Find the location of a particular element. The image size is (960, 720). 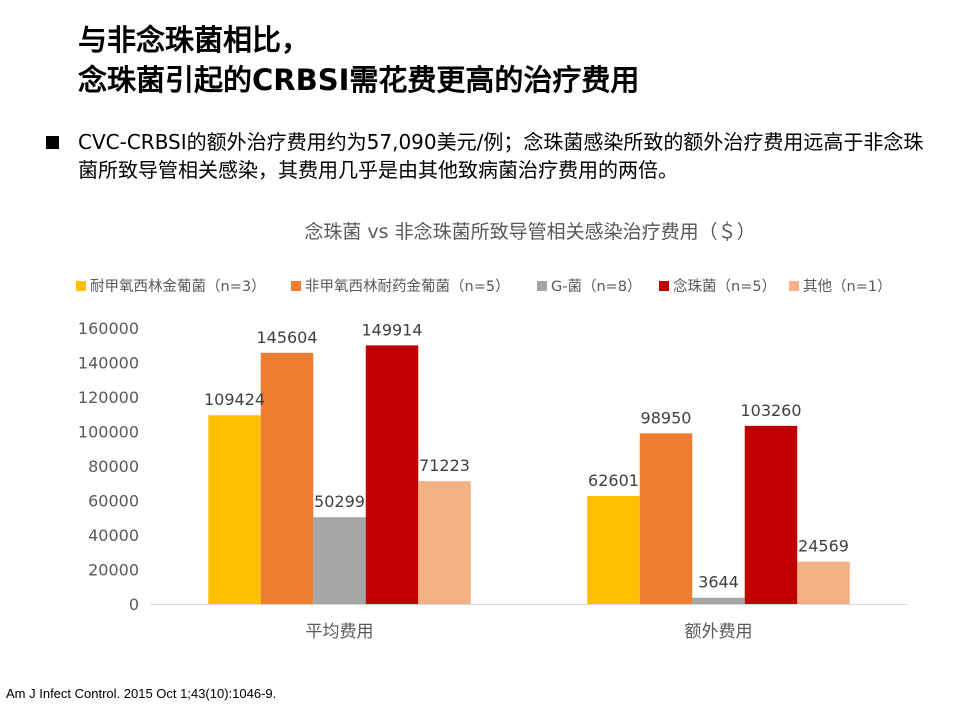

data-label: 24569 is located at coordinates (823, 546).